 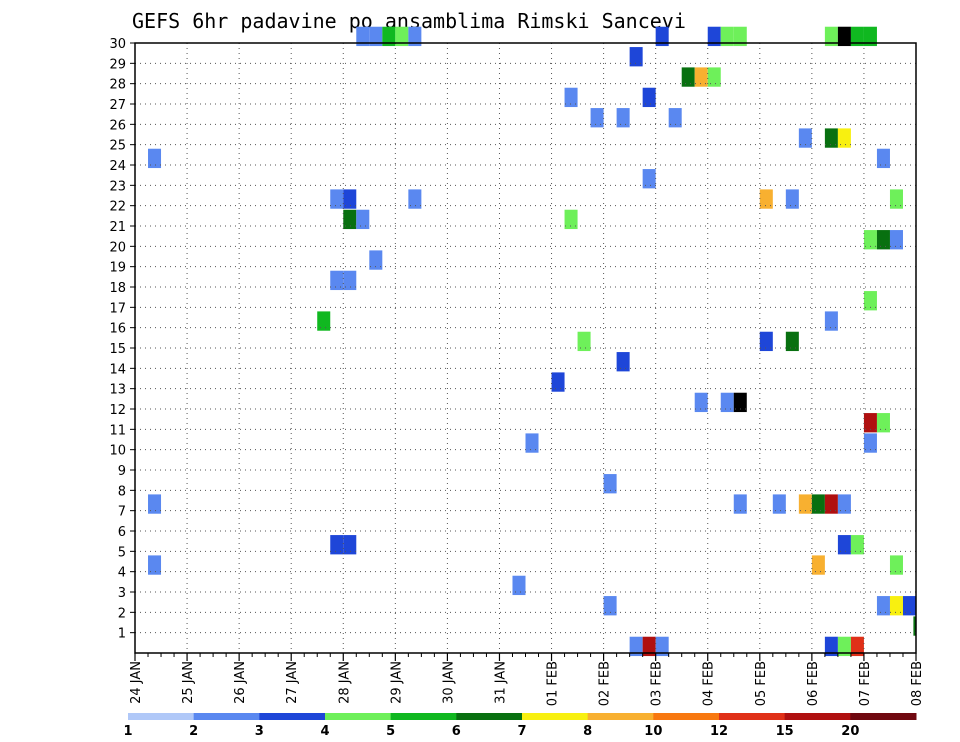 What do you see at coordinates (117, 85) in the screenshot?
I see `y-tick-label: 28` at bounding box center [117, 85].